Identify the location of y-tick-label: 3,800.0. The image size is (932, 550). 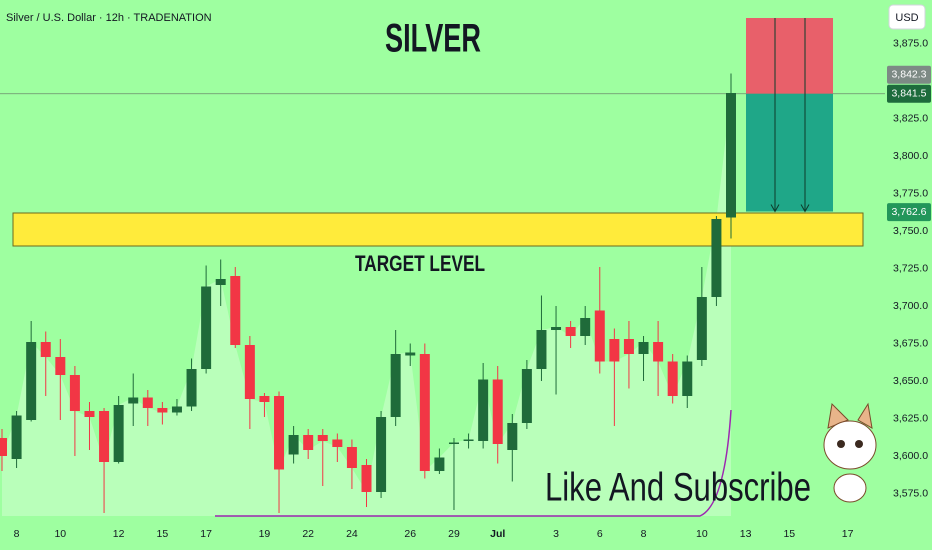
(910, 156).